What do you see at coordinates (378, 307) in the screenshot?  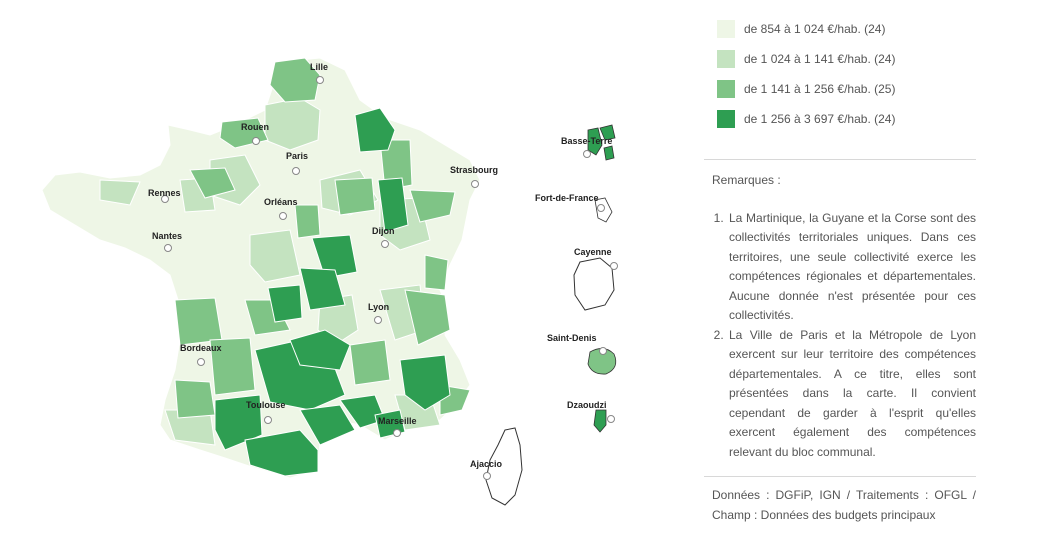 I see `lyon-label: Lyon` at bounding box center [378, 307].